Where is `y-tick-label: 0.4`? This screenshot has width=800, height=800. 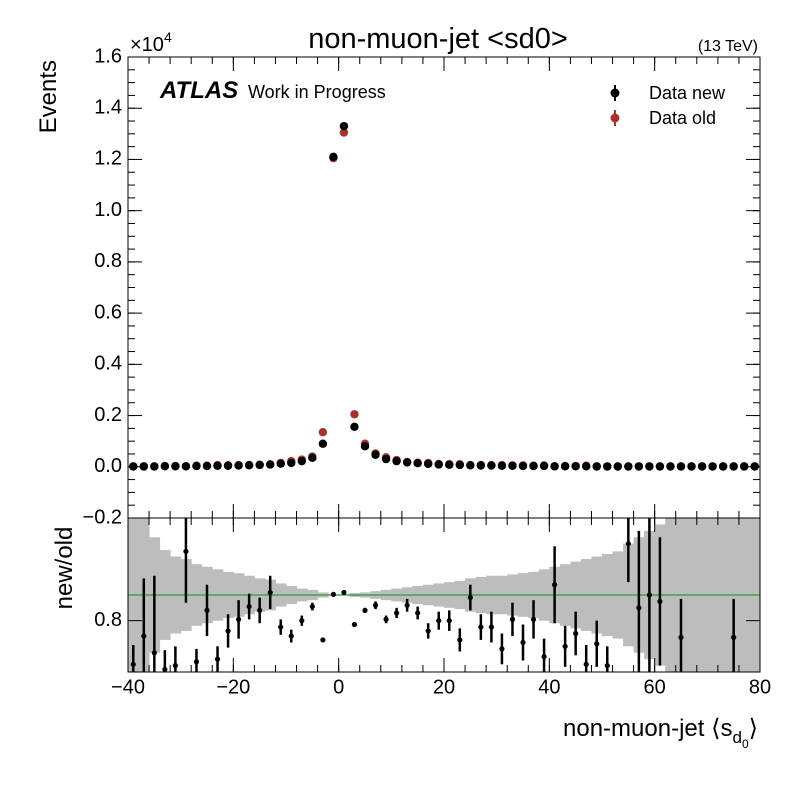 y-tick-label: 0.4 is located at coordinates (108, 364).